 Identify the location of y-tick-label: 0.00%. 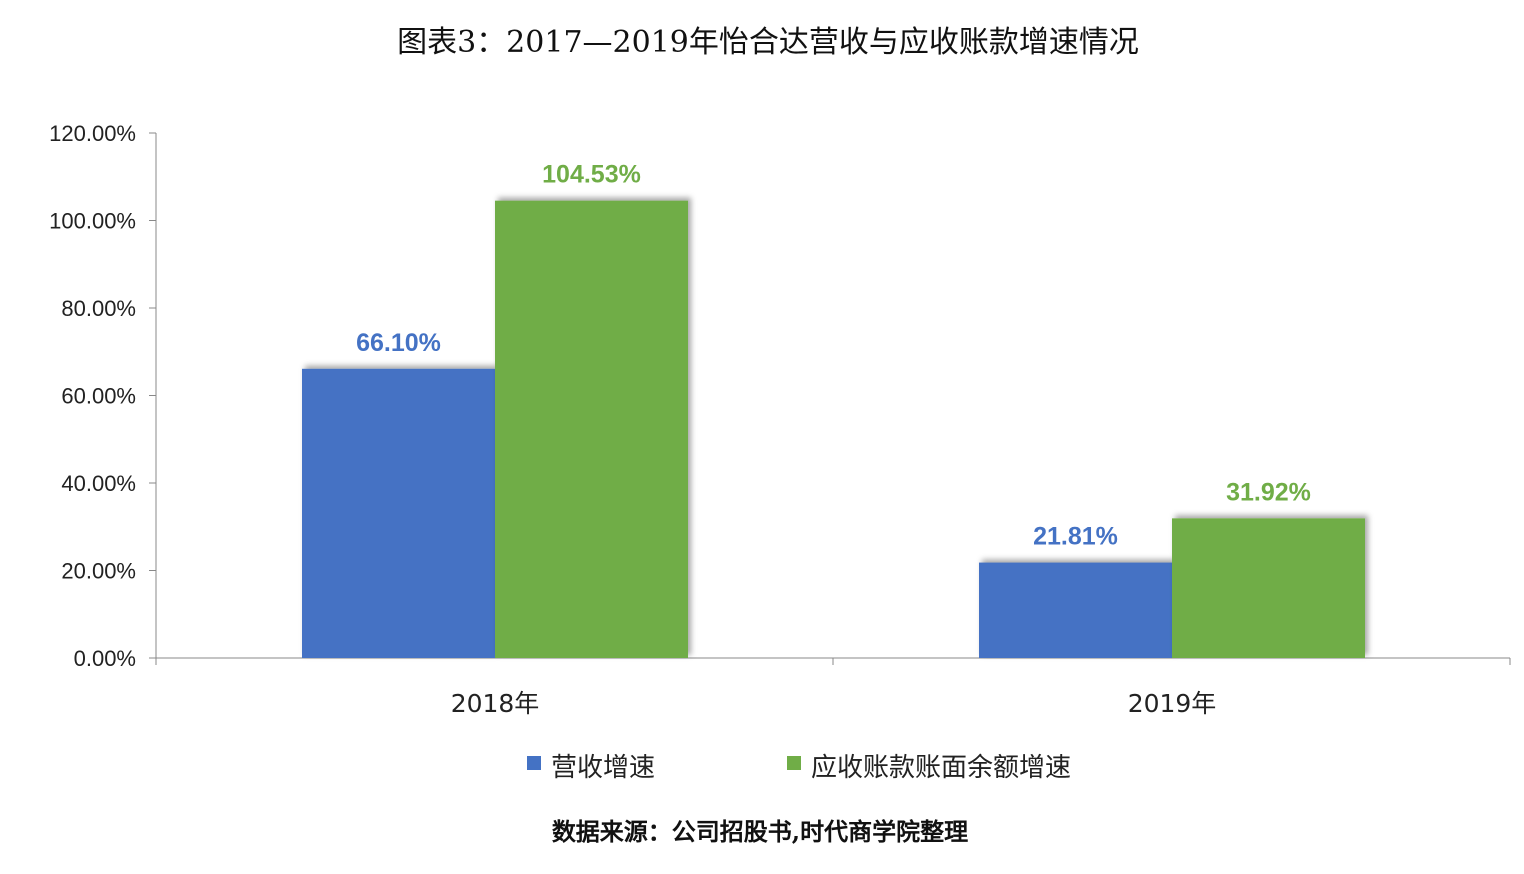
(105, 658).